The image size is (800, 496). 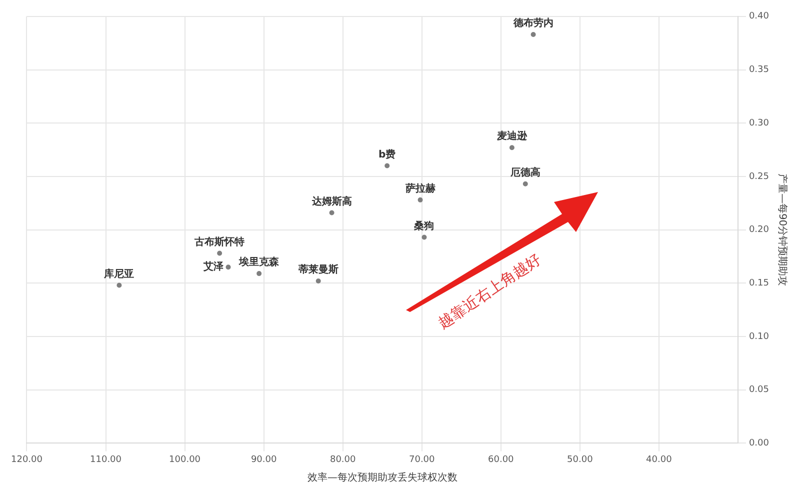 What do you see at coordinates (580, 459) in the screenshot?
I see `x-tick-label: 50.00` at bounding box center [580, 459].